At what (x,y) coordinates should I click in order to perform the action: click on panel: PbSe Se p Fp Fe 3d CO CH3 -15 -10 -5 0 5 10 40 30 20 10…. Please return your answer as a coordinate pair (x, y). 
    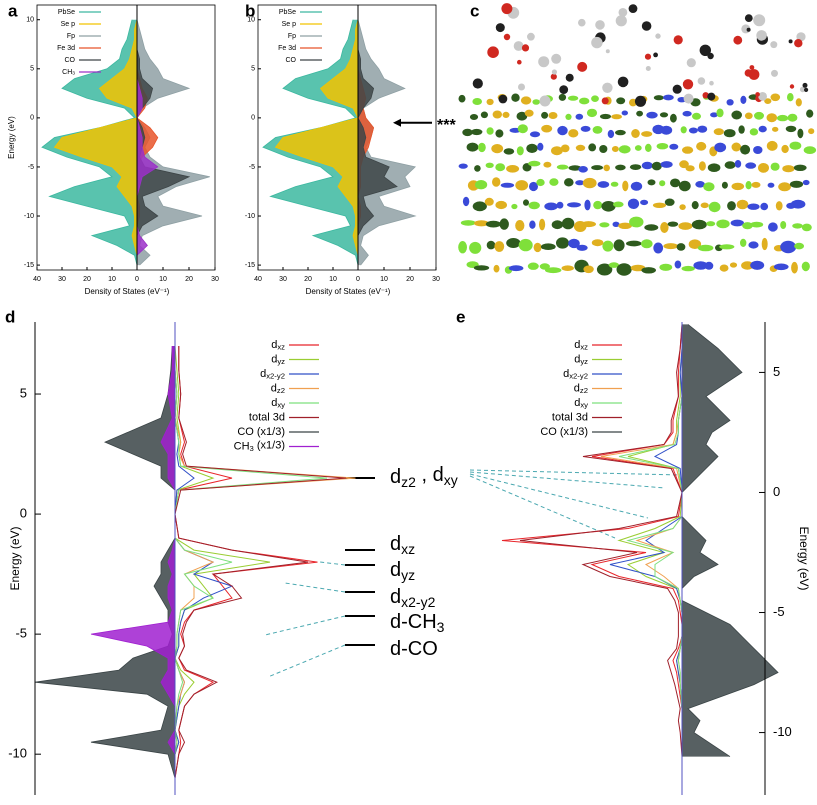
    Looking at the image, I should click on (113, 148).